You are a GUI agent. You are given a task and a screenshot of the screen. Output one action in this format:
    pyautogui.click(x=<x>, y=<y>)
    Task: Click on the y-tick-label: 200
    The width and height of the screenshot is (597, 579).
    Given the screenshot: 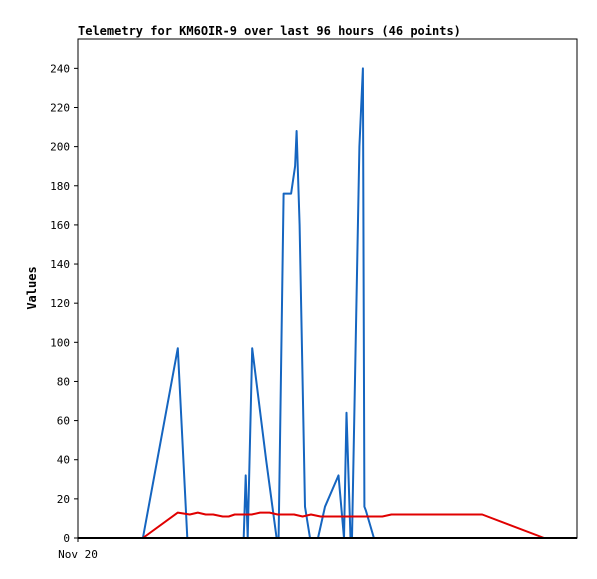 What is the action you would take?
    pyautogui.click(x=60, y=147)
    